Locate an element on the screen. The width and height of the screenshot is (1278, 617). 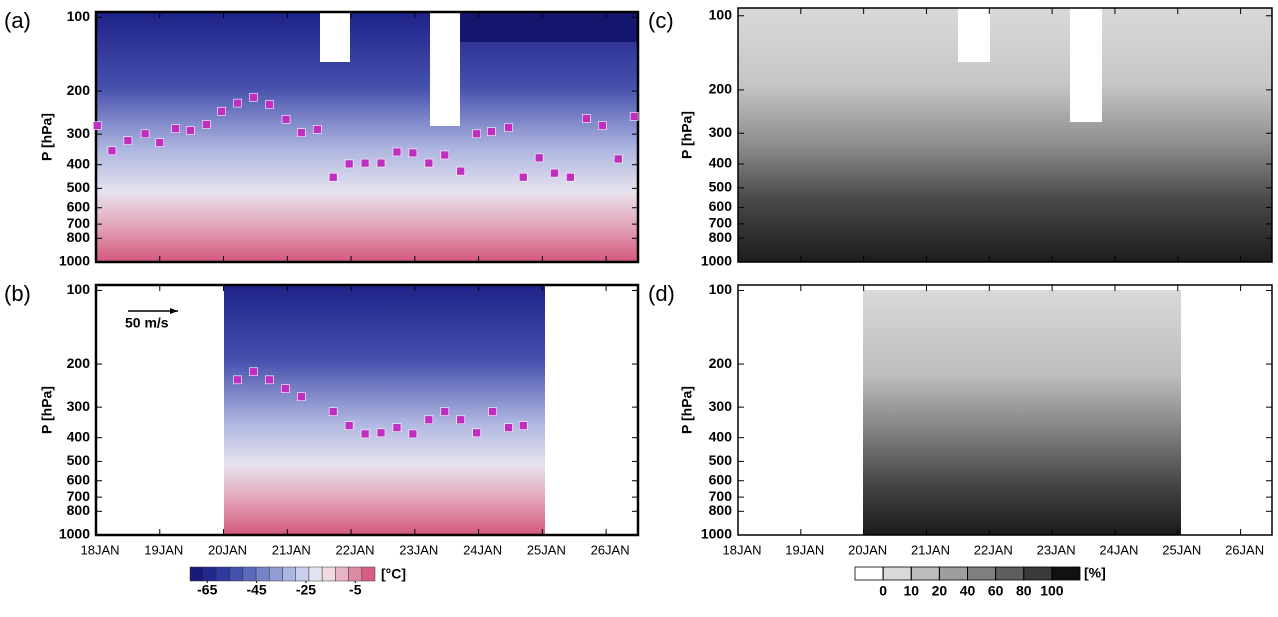
colorbar-tick-label: 80 is located at coordinates (1024, 591).